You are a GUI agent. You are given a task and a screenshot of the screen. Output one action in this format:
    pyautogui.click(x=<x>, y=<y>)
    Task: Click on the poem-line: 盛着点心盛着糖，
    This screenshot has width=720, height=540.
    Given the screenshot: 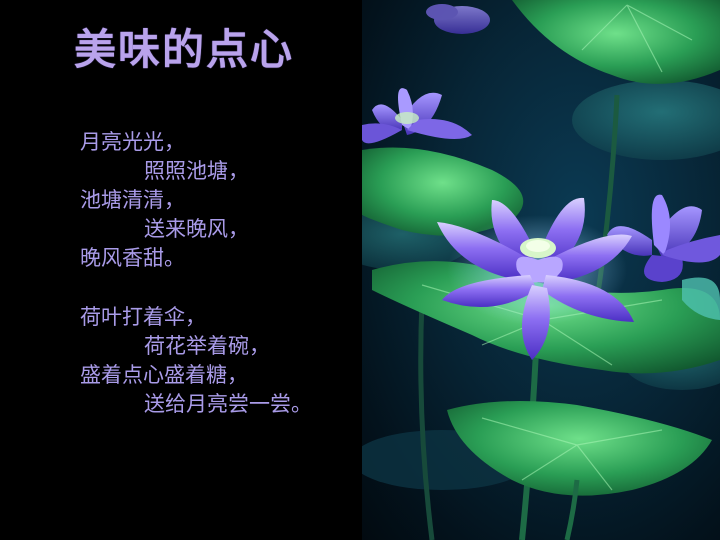 What is the action you would take?
    pyautogui.click(x=164, y=375)
    